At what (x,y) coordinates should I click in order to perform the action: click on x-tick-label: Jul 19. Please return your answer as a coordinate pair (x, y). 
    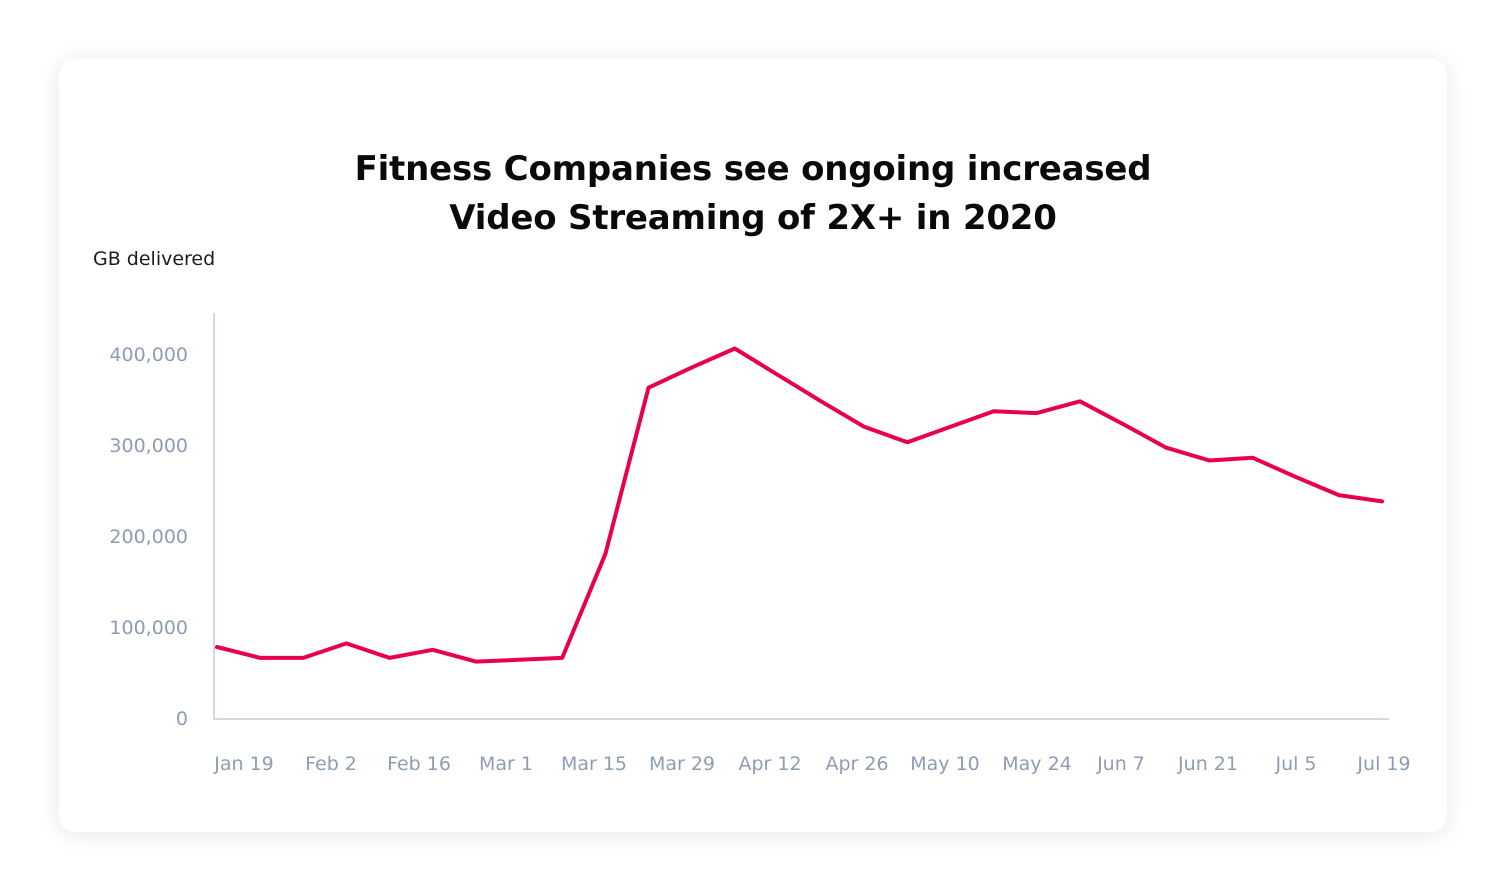
    Looking at the image, I should click on (1383, 764).